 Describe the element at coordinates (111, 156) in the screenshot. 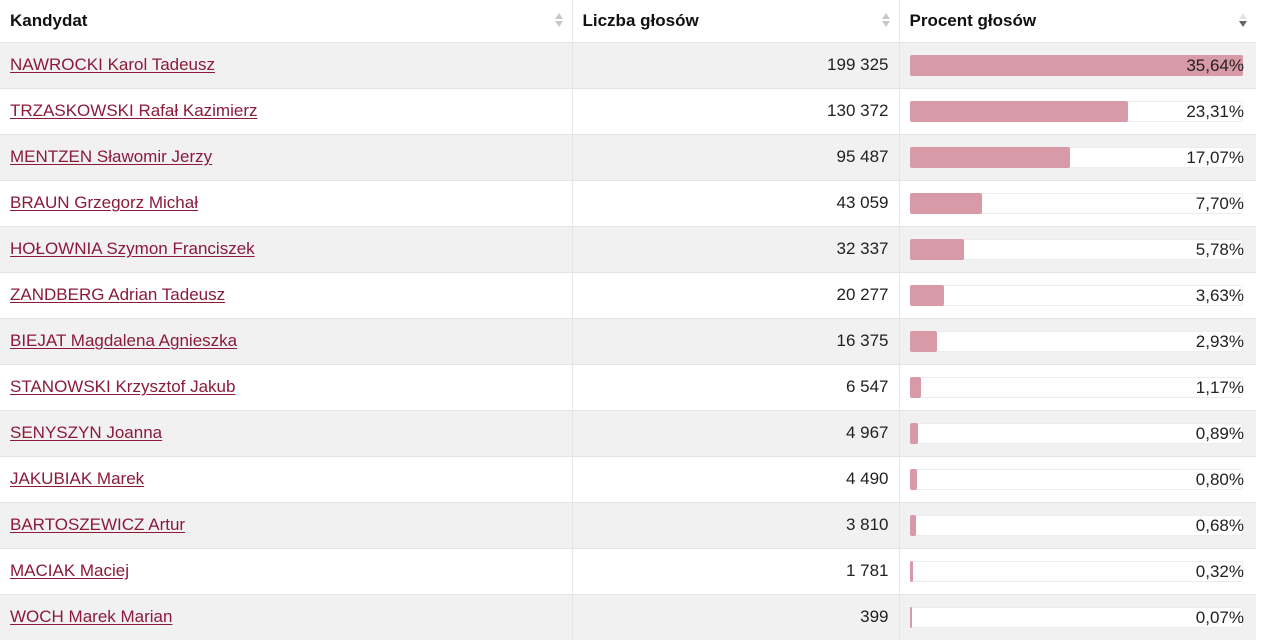

I see `candidate-link: MENTZEN Sławomir Jerzy` at that location.